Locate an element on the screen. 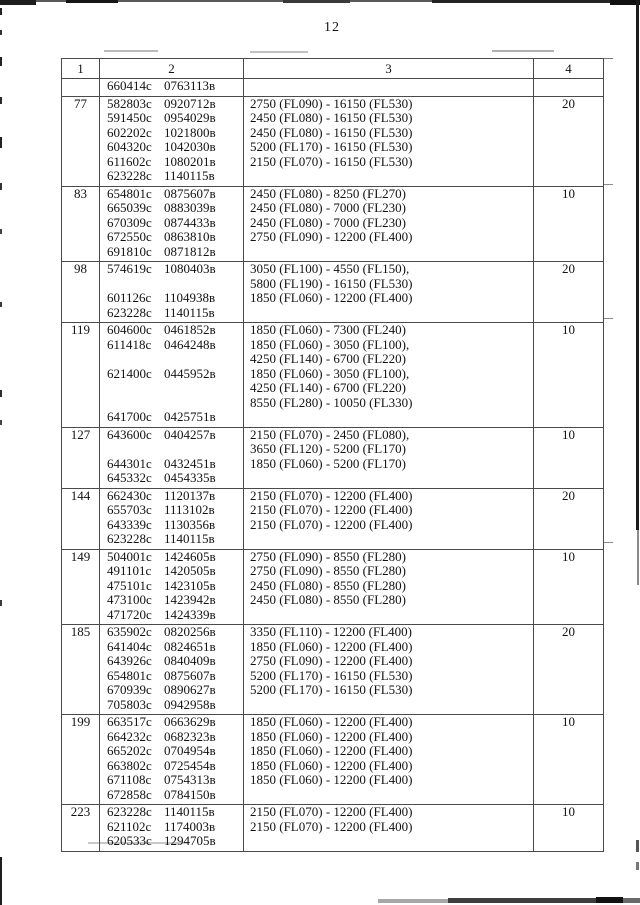 The height and width of the screenshot is (905, 640). row-number: 98 is located at coordinates (80, 292).